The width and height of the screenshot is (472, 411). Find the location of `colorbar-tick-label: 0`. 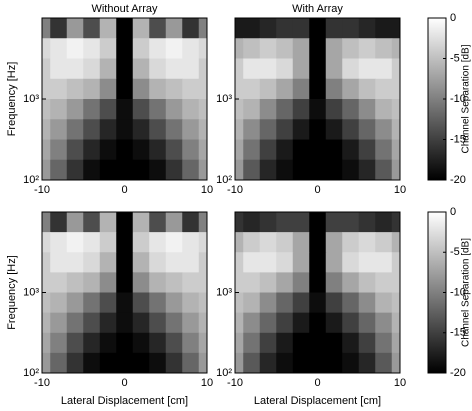

colorbar-tick-label: 0 is located at coordinates (453, 212).